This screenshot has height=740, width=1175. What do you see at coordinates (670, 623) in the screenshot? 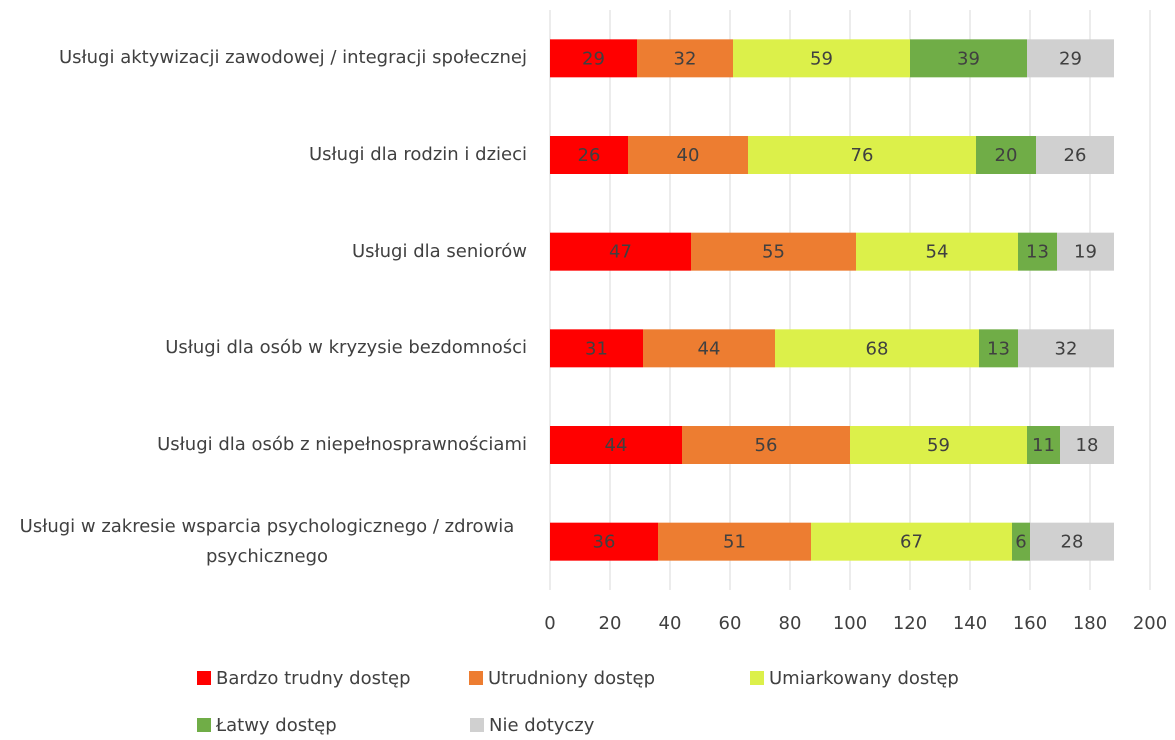
I see `x-tick-label: 40` at bounding box center [670, 623].